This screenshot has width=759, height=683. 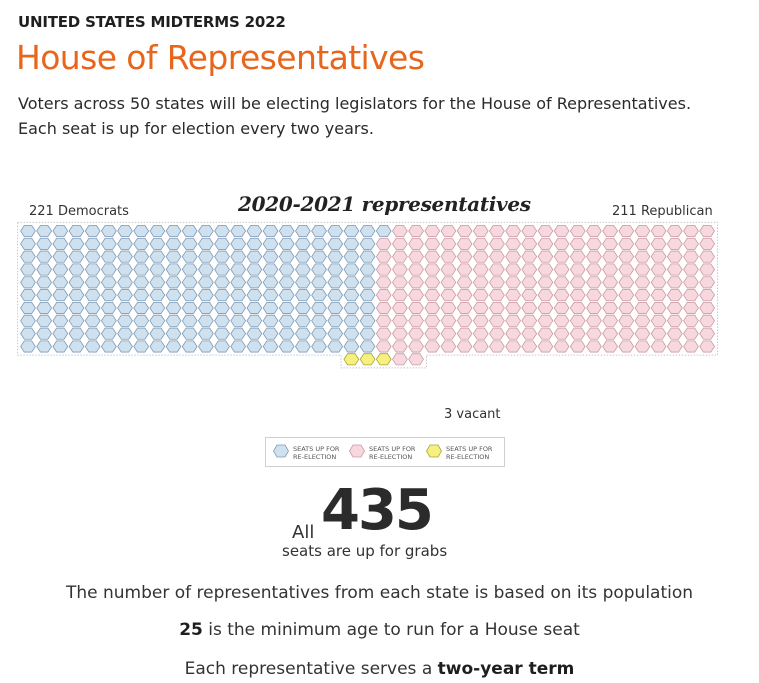 I want to click on legend-text-line2: RE-ELECTION, so click(x=315, y=457).